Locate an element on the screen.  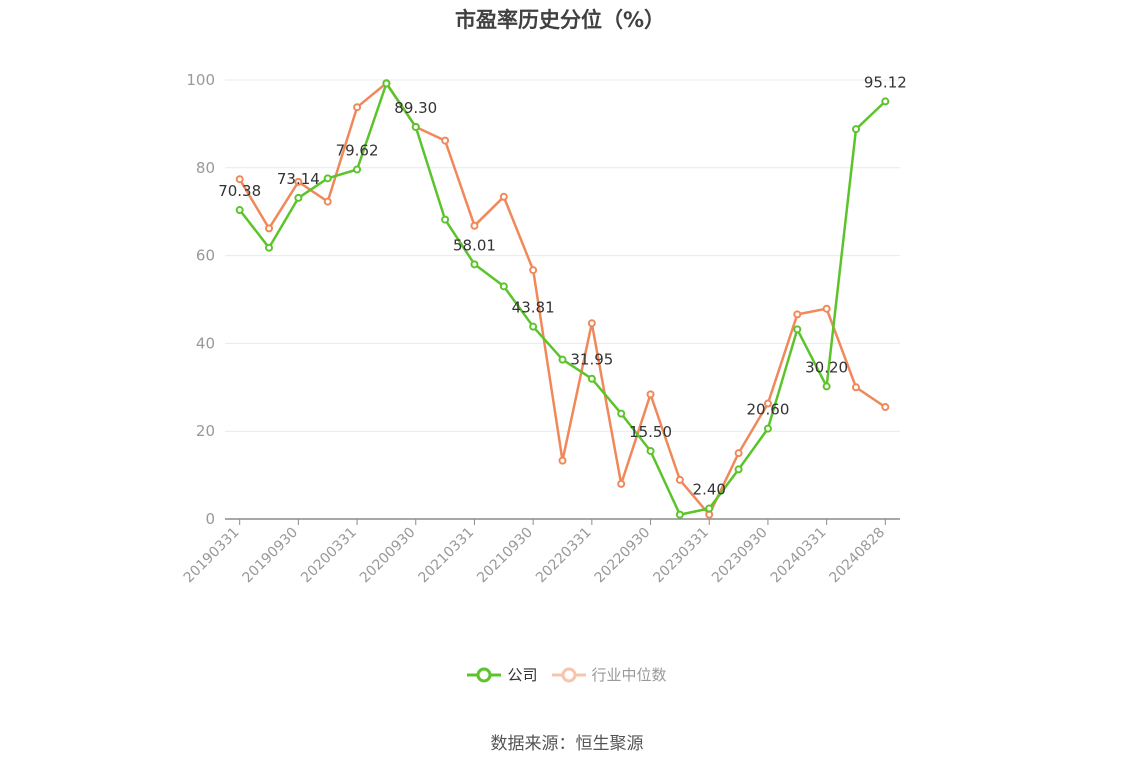
x-tick-label: 20190930 is located at coordinates (270, 556).